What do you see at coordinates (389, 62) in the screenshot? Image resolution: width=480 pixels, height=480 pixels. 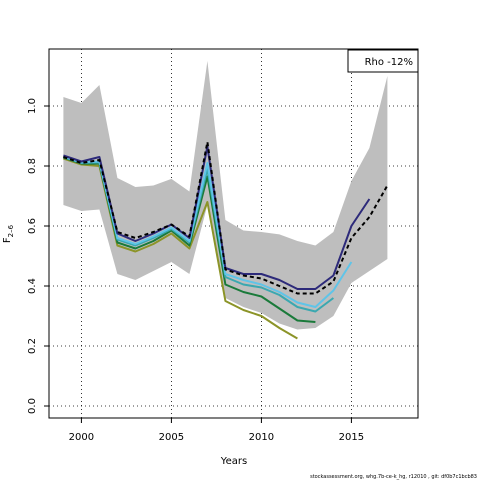 I see `legend-text: Rho -12%` at bounding box center [389, 62].